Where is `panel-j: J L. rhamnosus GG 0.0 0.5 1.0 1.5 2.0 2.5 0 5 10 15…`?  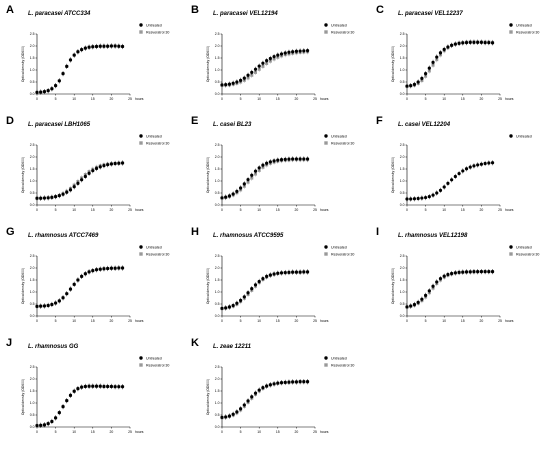 panel-j: J L. rhamnosus GG 0.0 0.5 1.0 1.5 2.0 2.5 0 5 10 15… is located at coordinates (87, 385).